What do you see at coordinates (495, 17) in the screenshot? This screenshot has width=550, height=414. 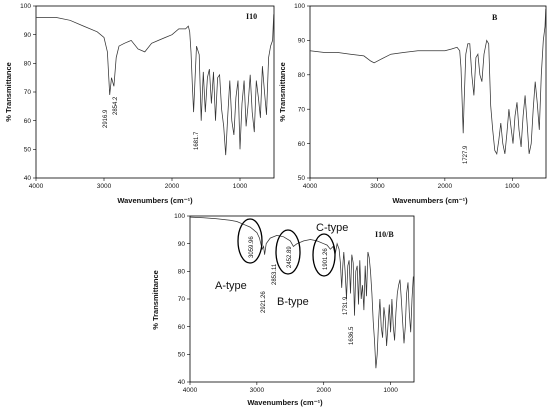 I see `panel-tag: B` at bounding box center [495, 17].